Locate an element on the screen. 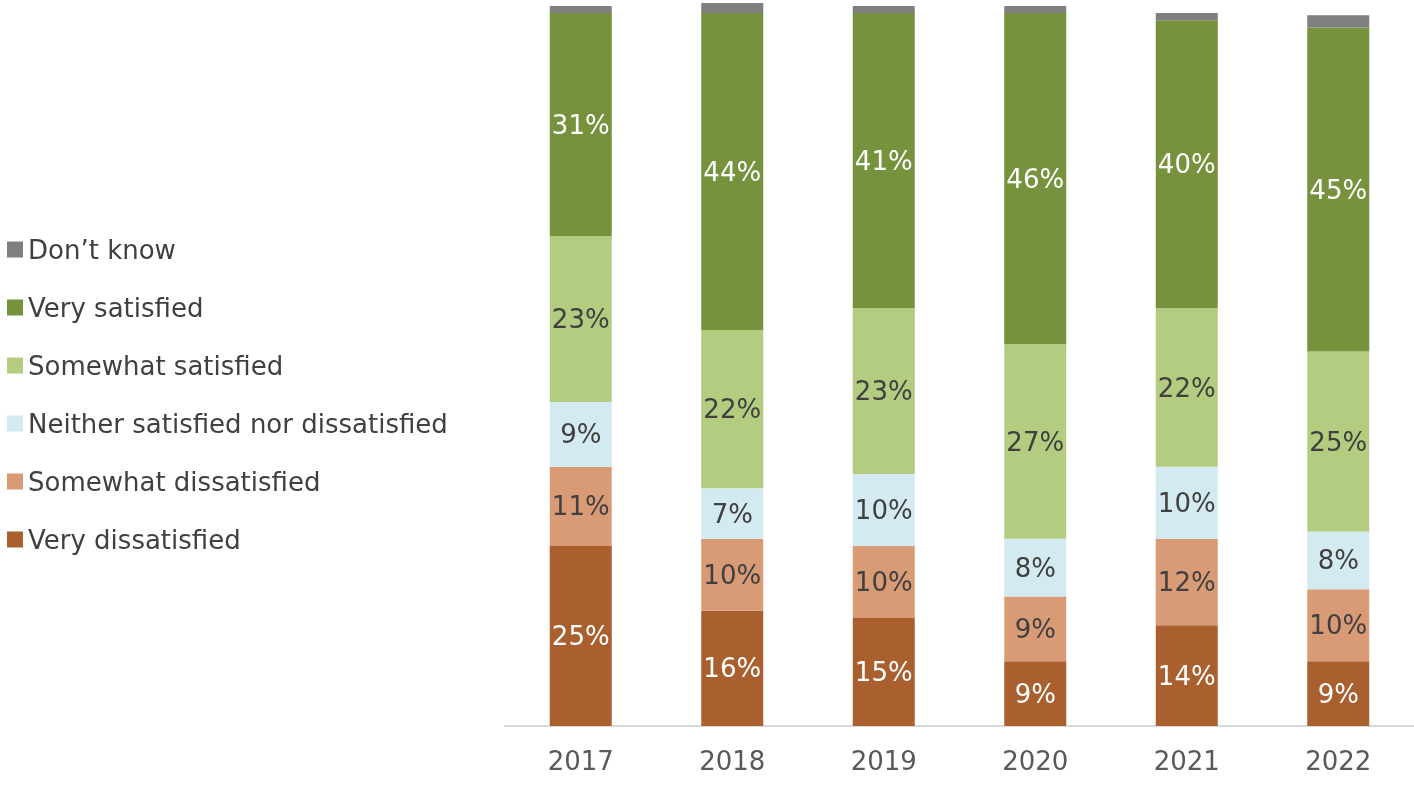 The width and height of the screenshot is (1414, 789). legend-label: Somewhat satisfied is located at coordinates (156, 365).